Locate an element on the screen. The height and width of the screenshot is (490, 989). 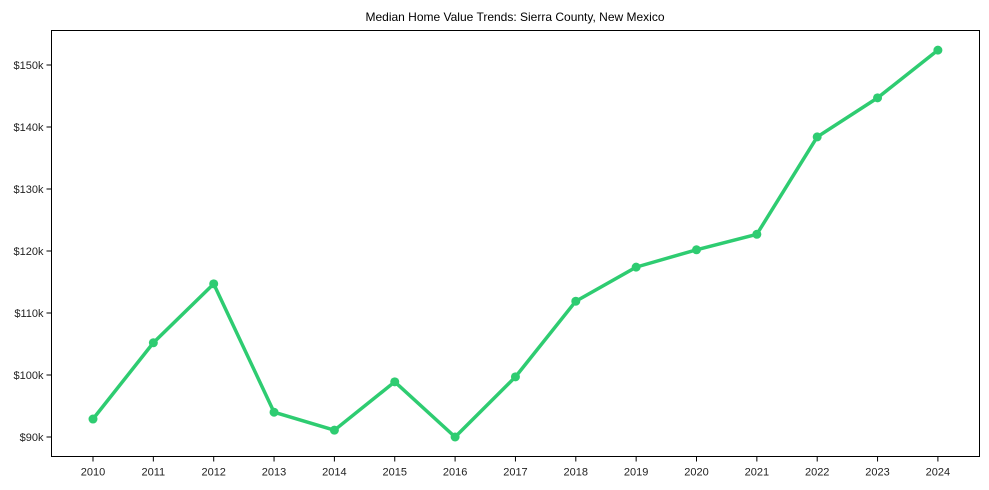
x-tick-label: 2020 is located at coordinates (696, 473).